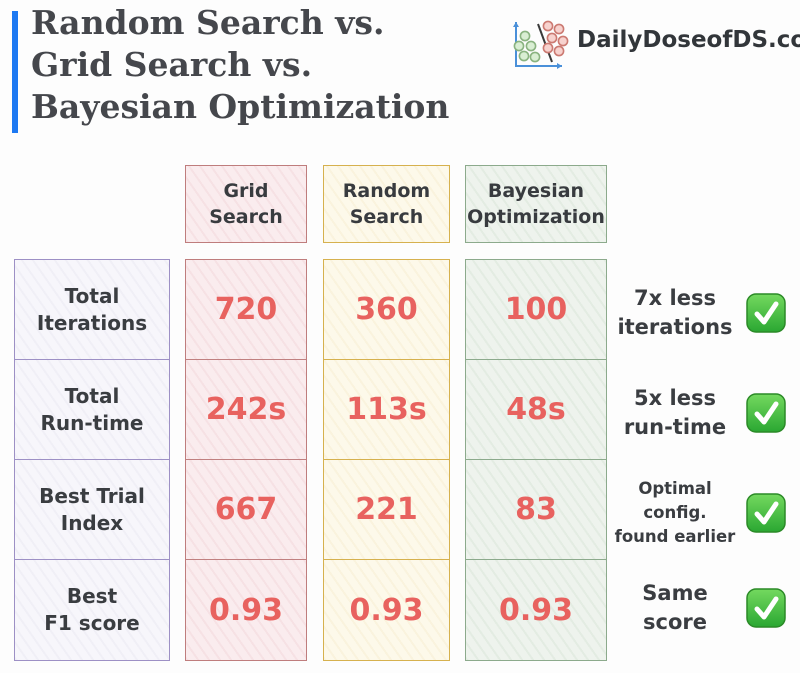 Image resolution: width=800 pixels, height=673 pixels. What do you see at coordinates (536, 410) in the screenshot?
I see `cell-bayesian-total-run-time: 48s` at bounding box center [536, 410].